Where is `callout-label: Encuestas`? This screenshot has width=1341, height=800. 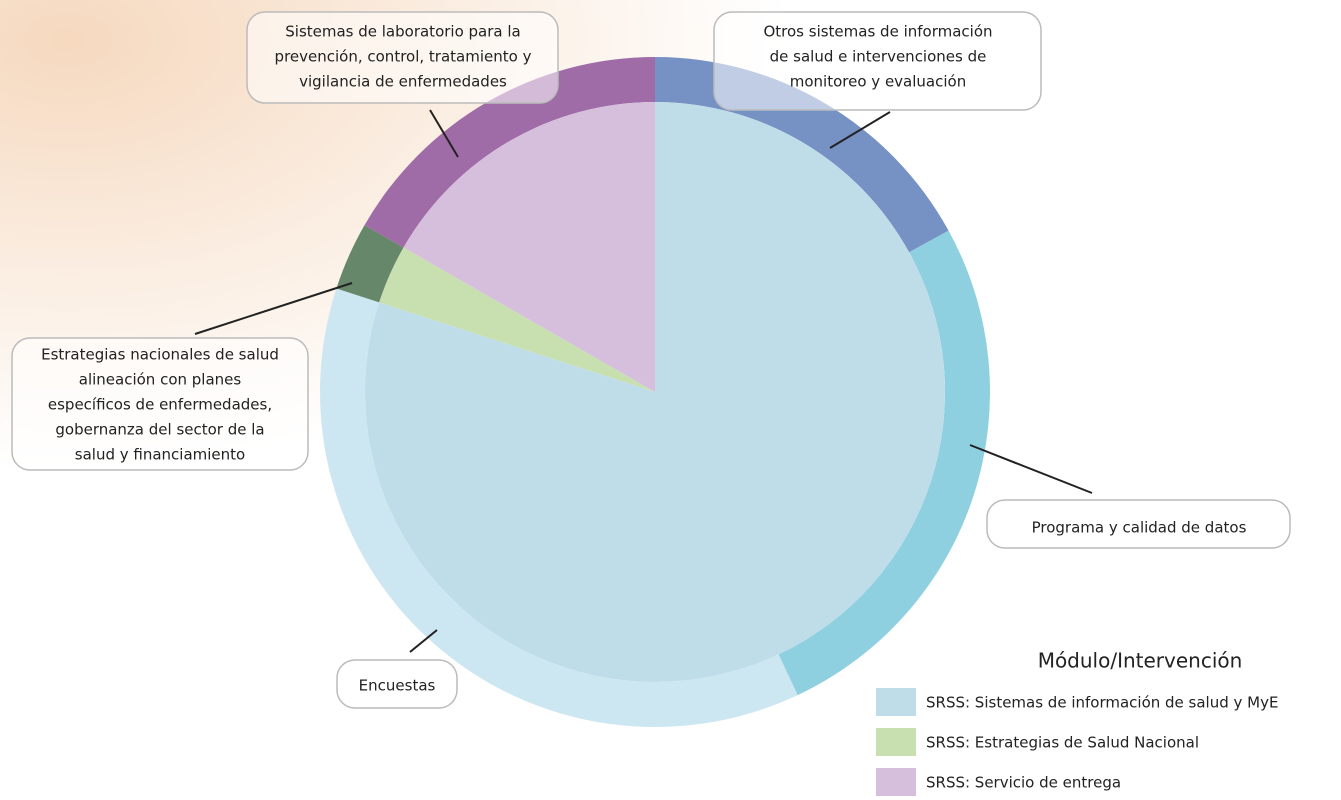
callout-label: Encuestas is located at coordinates (397, 686).